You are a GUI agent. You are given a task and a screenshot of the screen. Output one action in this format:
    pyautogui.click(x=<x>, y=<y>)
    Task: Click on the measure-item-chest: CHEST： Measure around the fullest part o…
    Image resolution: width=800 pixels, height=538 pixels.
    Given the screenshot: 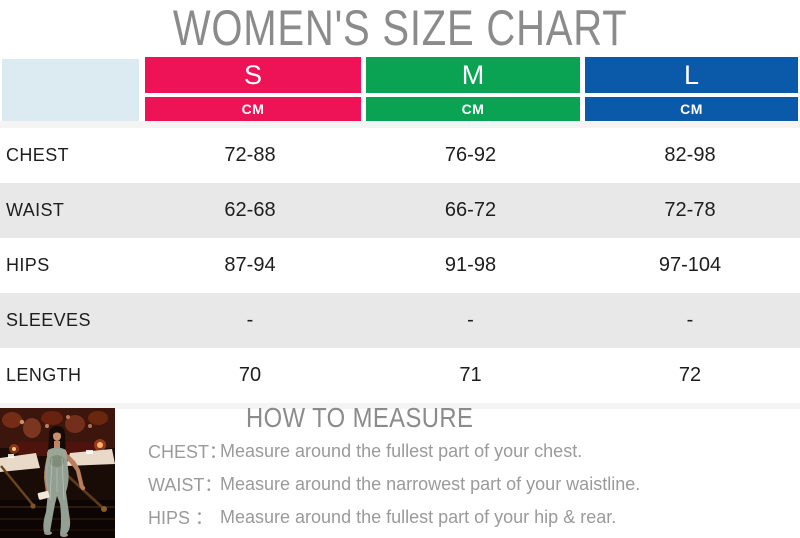 What is the action you would take?
    pyautogui.click(x=394, y=451)
    